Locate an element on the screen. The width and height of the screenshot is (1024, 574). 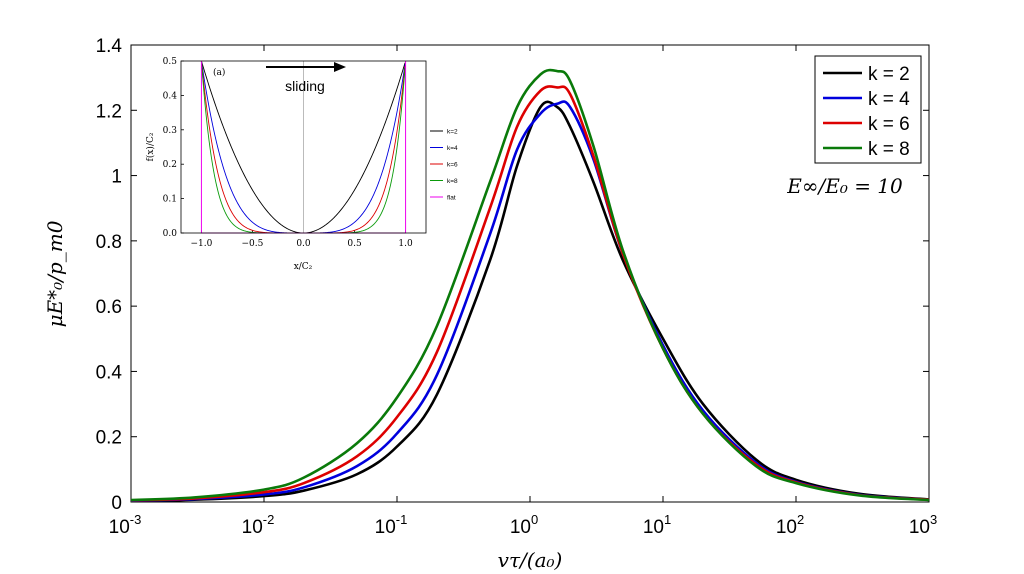
inset-legend-label: k=4 is located at coordinates (452, 148).